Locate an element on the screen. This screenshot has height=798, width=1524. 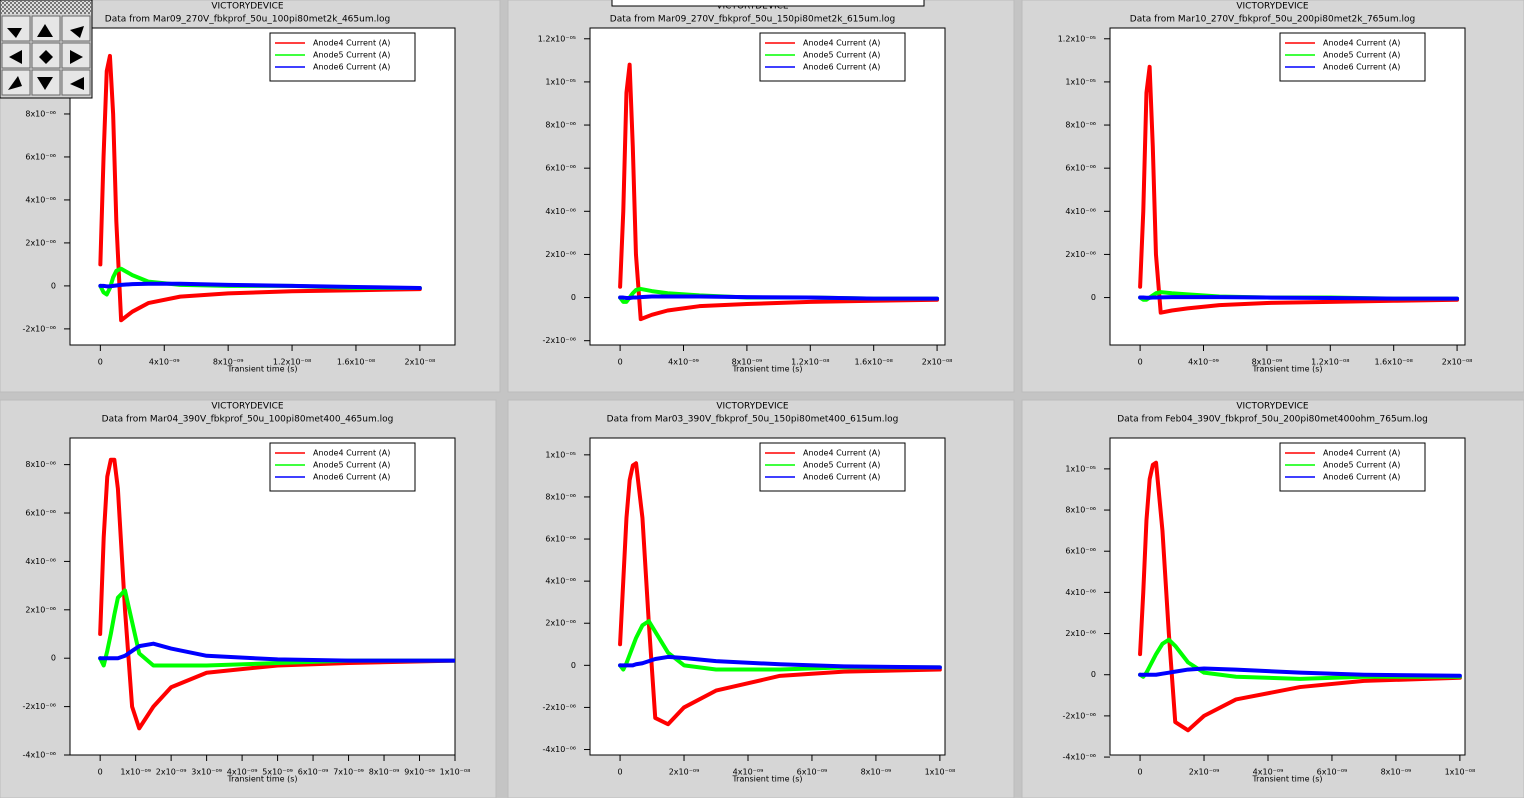
x-tick-label: 9x10⁻⁰⁹ is located at coordinates (419, 772).